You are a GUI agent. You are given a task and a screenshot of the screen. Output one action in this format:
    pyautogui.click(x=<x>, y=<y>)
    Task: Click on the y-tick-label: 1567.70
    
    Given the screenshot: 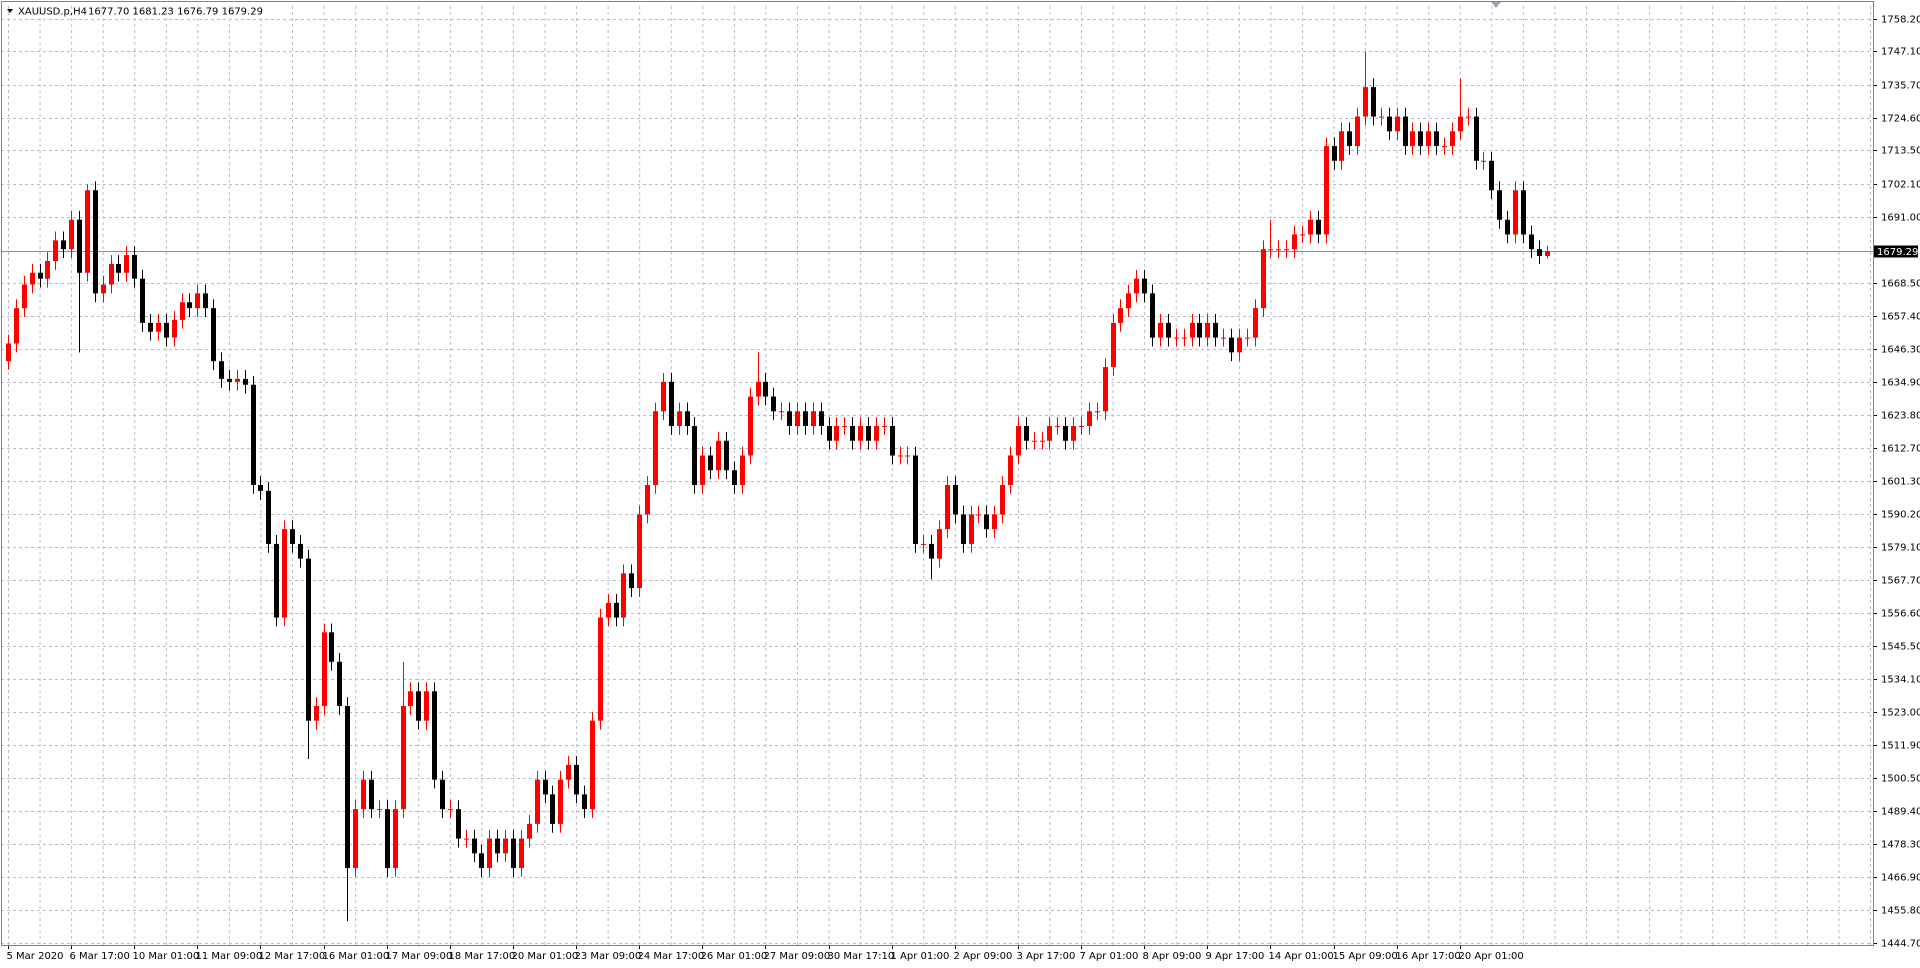 What is the action you would take?
    pyautogui.click(x=1900, y=581)
    